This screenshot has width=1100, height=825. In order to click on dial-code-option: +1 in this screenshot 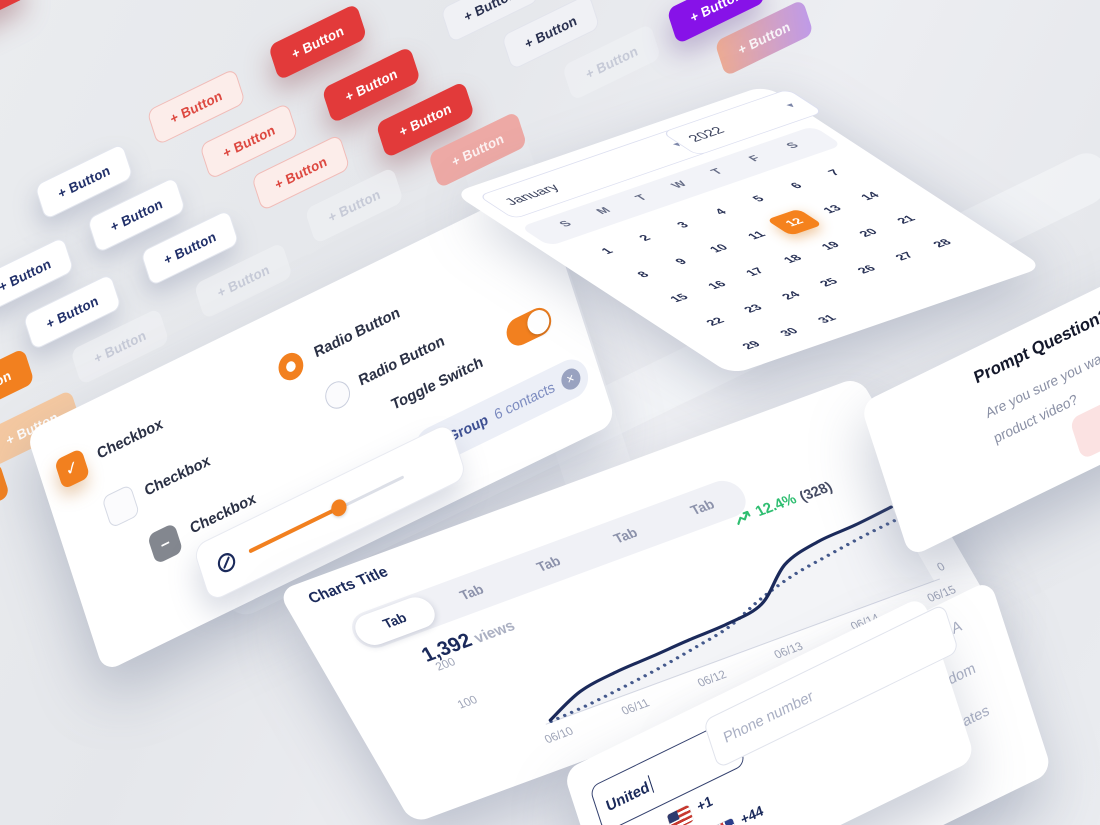, I will do `click(704, 803)`.